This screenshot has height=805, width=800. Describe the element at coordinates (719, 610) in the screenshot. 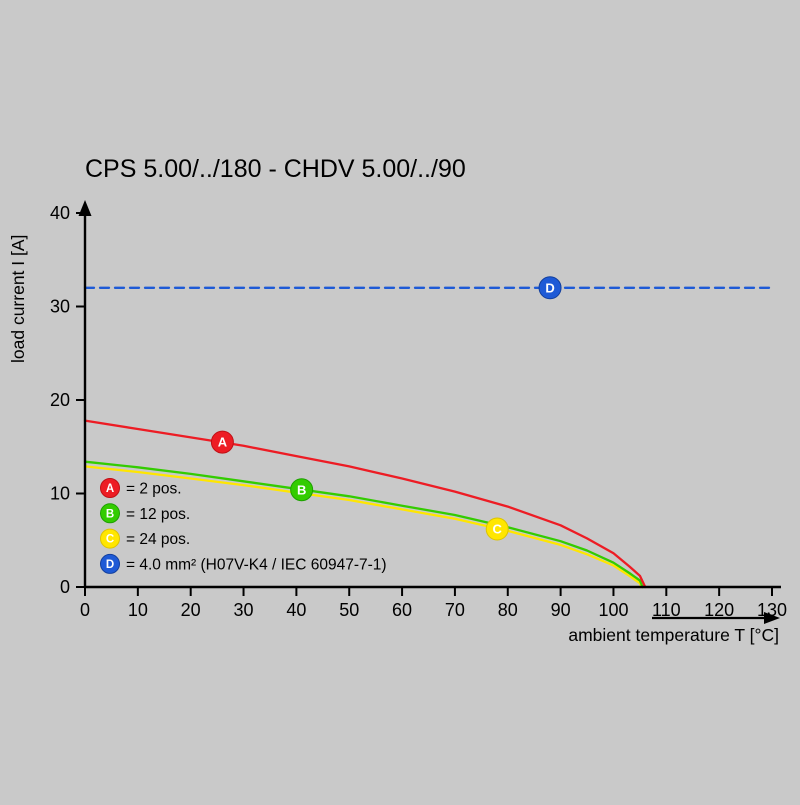

I see `x-tick-label: 120` at that location.